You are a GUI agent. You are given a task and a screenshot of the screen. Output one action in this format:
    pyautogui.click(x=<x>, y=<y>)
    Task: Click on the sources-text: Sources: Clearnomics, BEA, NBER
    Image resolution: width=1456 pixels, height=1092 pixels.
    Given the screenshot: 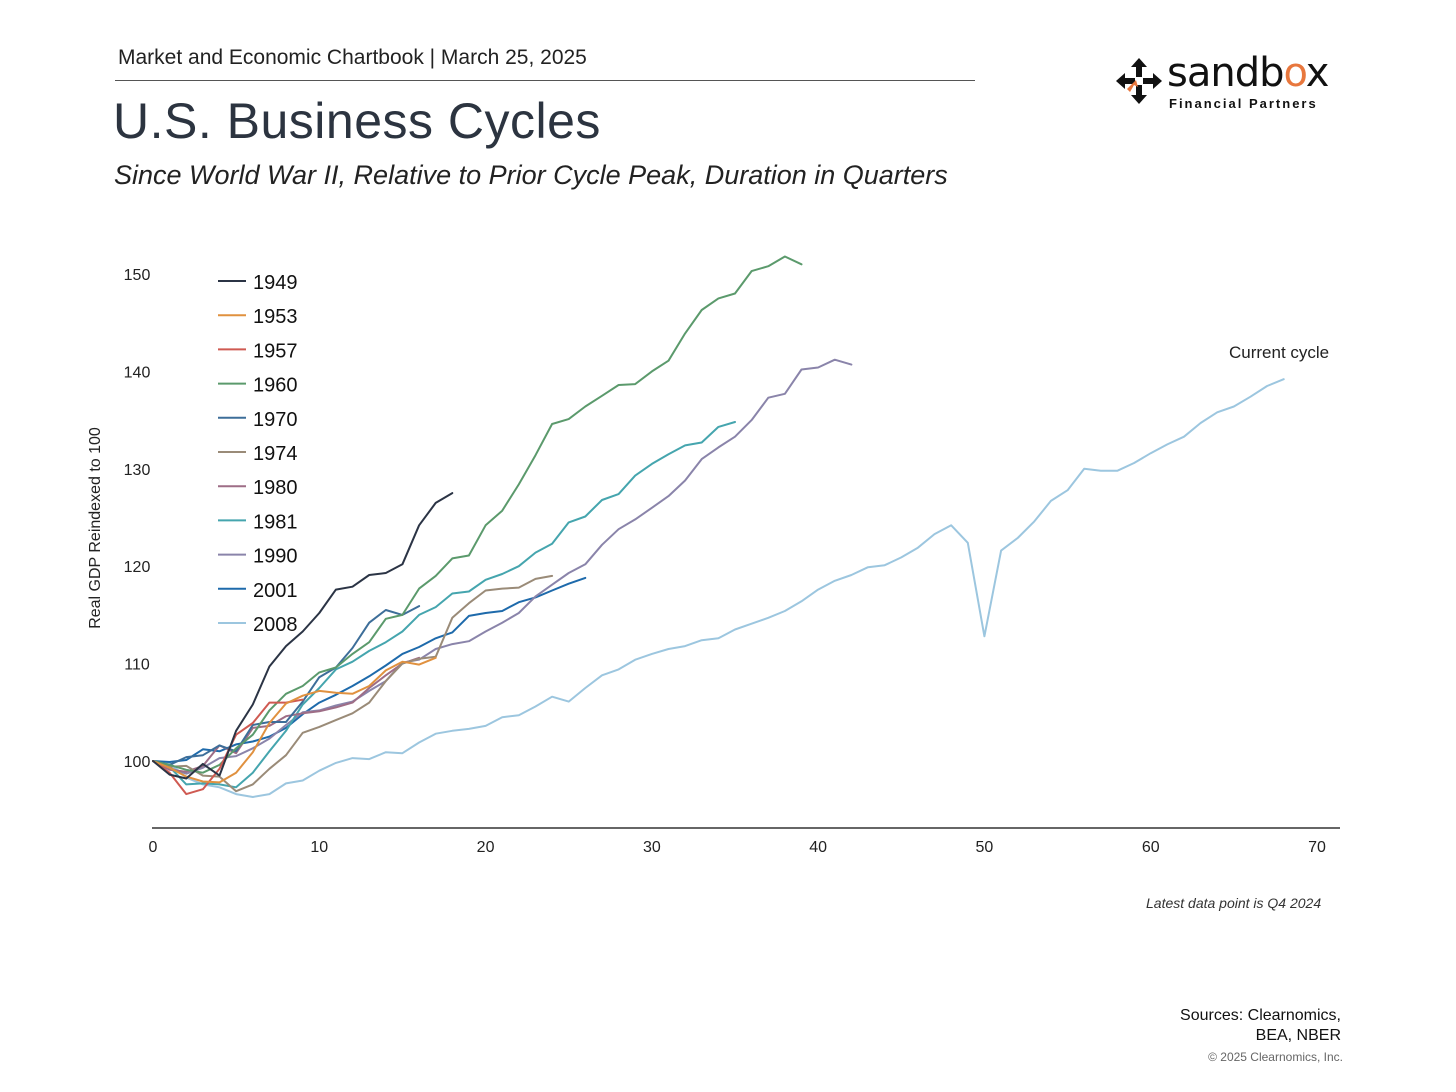 What is the action you would take?
    pyautogui.click(x=1260, y=1025)
    